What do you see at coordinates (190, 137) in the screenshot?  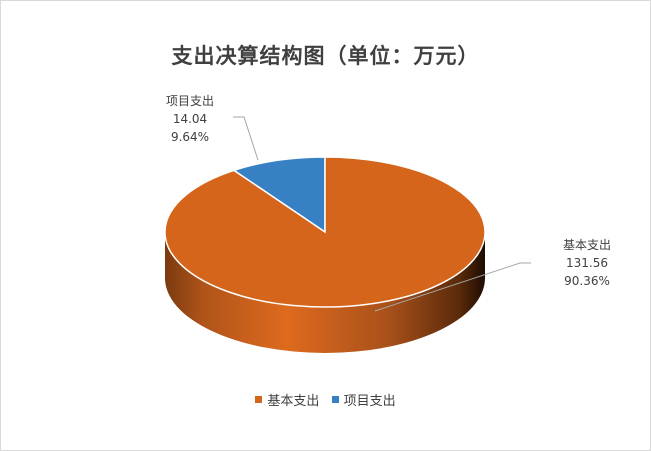 I see `label-percent: 9.64%` at bounding box center [190, 137].